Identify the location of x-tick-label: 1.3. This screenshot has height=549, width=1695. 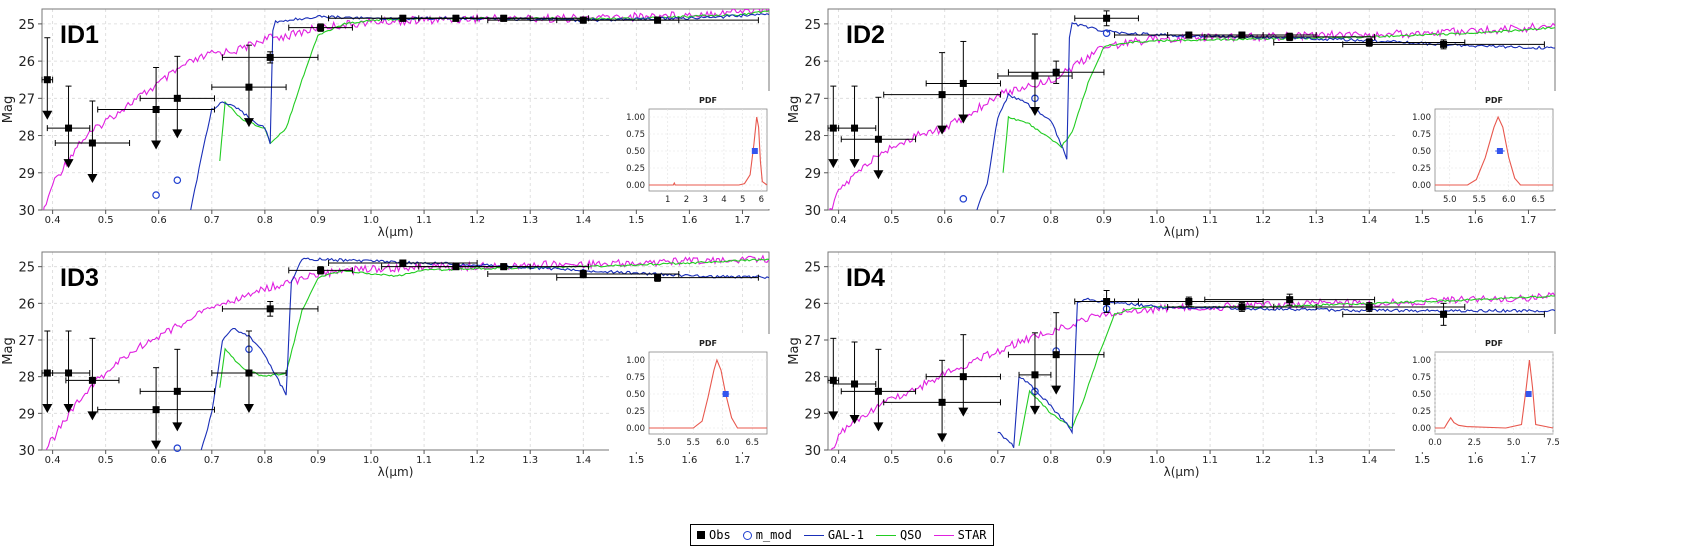
(1316, 220).